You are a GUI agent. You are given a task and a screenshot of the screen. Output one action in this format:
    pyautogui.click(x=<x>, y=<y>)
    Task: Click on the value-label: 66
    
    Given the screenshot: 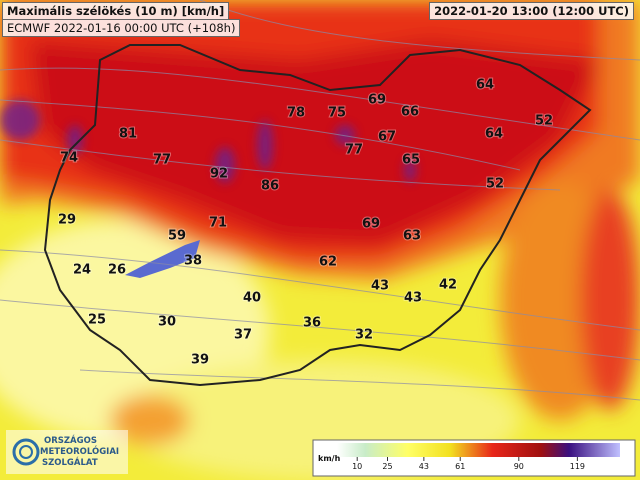 What is the action you would take?
    pyautogui.click(x=410, y=112)
    